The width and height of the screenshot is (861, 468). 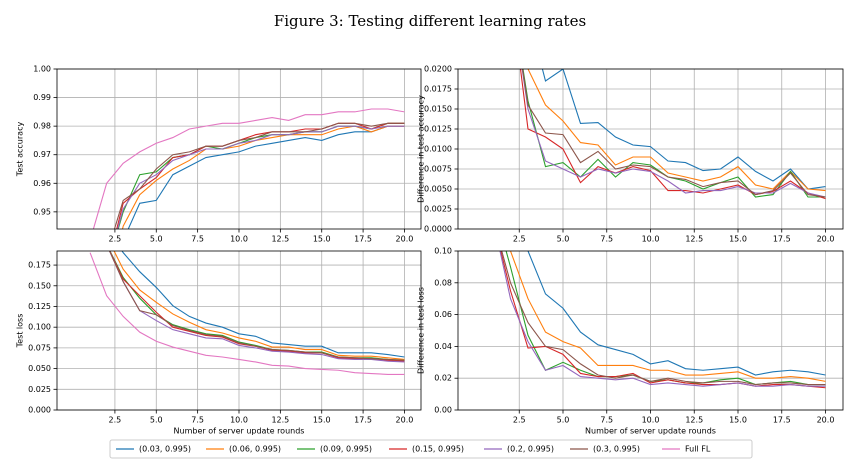 What do you see at coordinates (650, 431) in the screenshot?
I see `x-axis-label: Number of server update rounds` at bounding box center [650, 431].